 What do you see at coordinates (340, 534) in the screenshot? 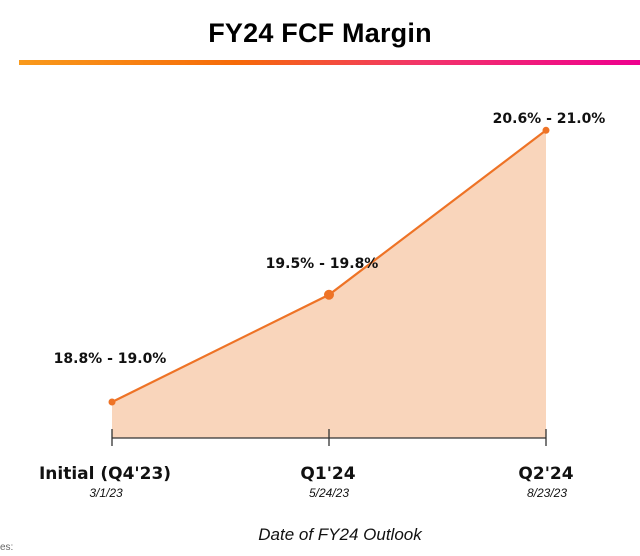
I see `x-axis-label: Date of FY24 Outlook` at bounding box center [340, 534].